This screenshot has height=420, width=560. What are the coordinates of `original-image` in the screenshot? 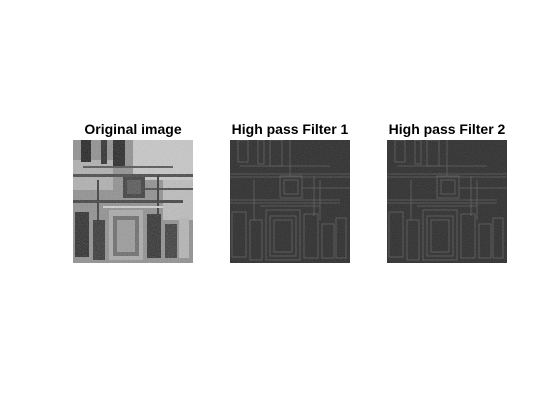 It's located at (133, 201).